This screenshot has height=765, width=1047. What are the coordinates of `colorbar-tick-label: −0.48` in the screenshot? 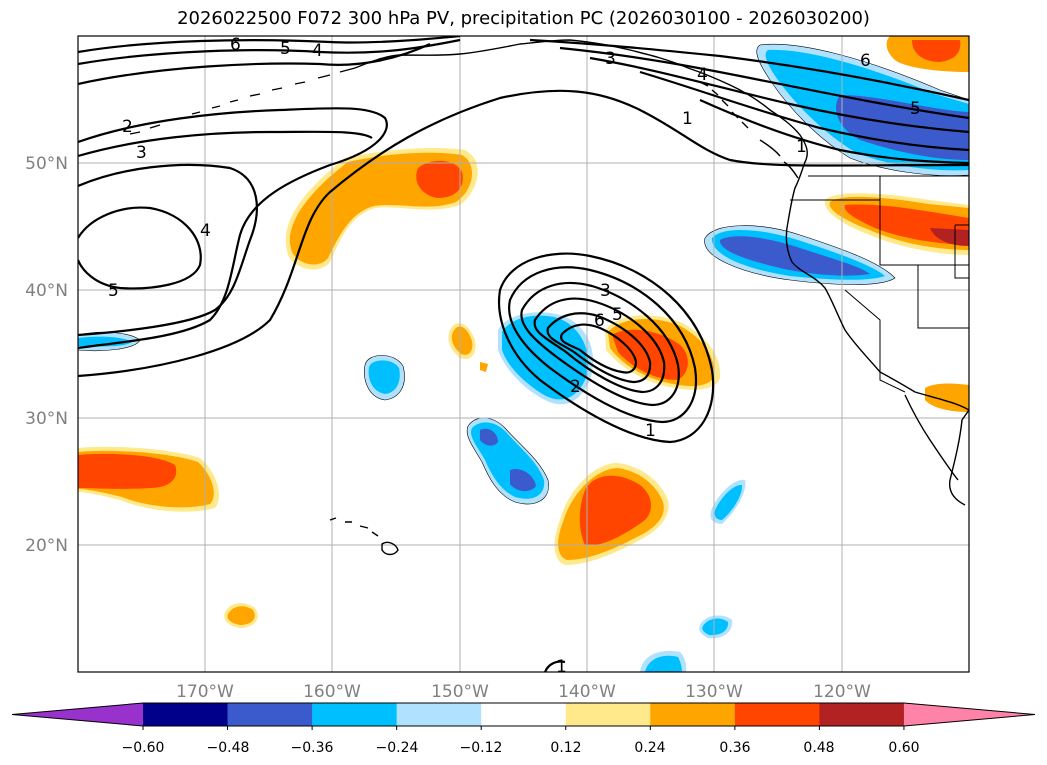 It's located at (228, 748).